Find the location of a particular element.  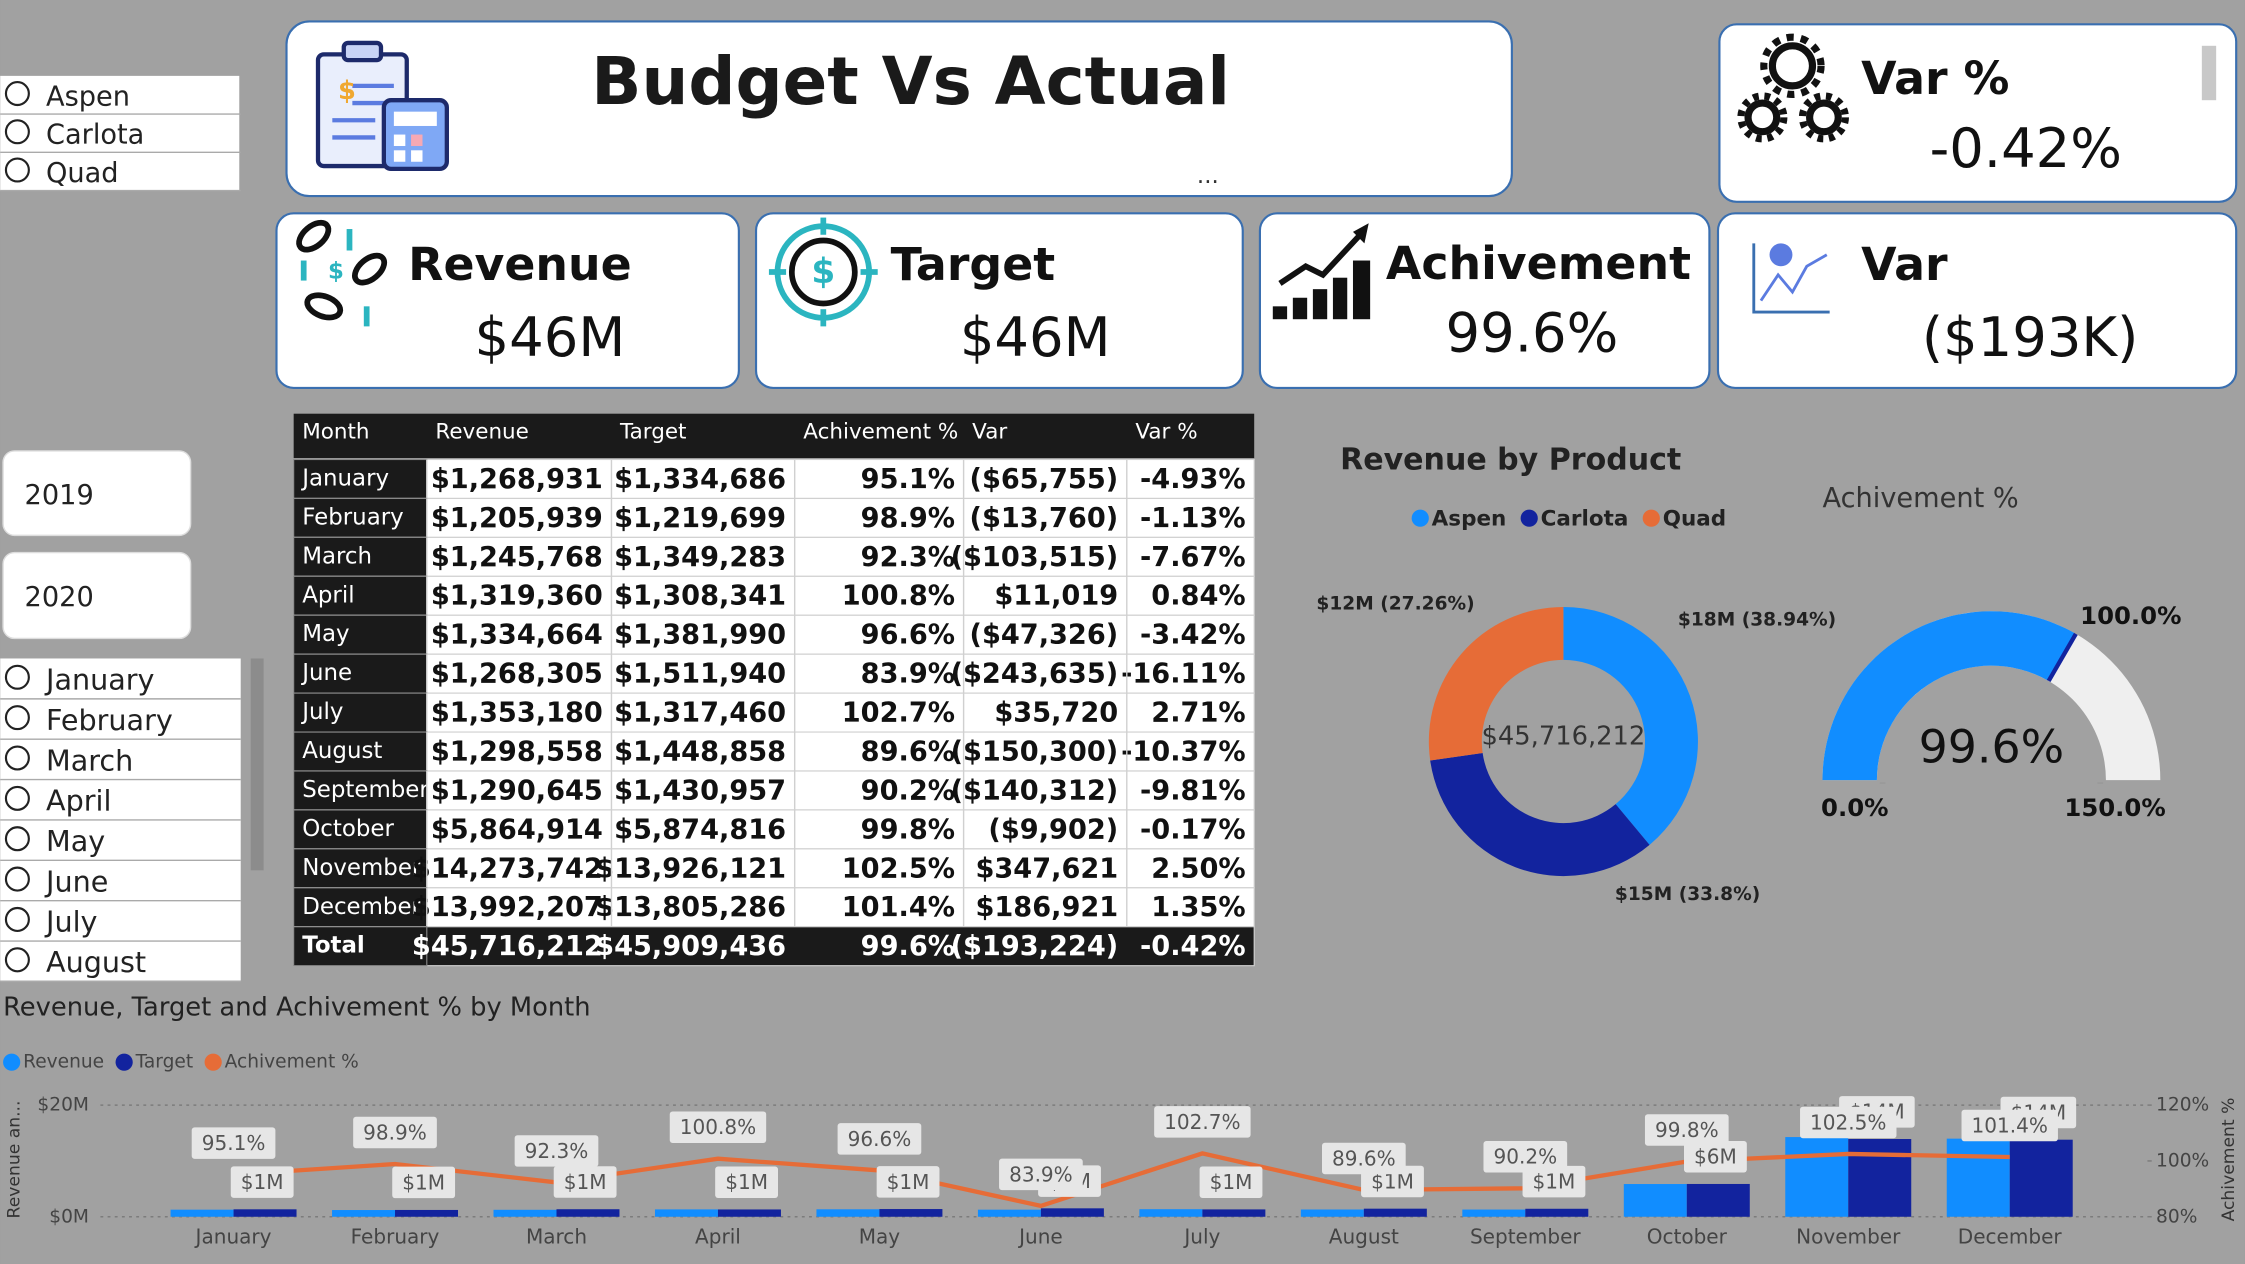

data-label: $12M (27.26%) is located at coordinates (1395, 604).